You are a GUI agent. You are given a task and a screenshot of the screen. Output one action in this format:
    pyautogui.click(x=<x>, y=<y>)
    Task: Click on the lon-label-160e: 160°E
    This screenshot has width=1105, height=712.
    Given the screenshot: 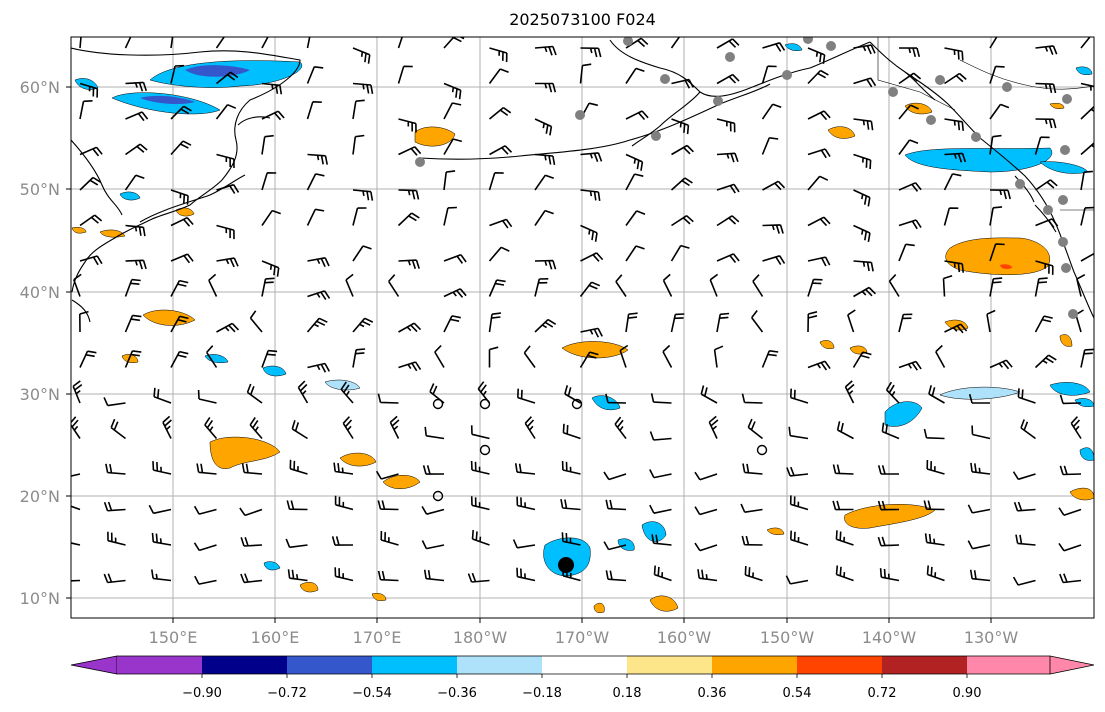 What is the action you would take?
    pyautogui.click(x=275, y=637)
    